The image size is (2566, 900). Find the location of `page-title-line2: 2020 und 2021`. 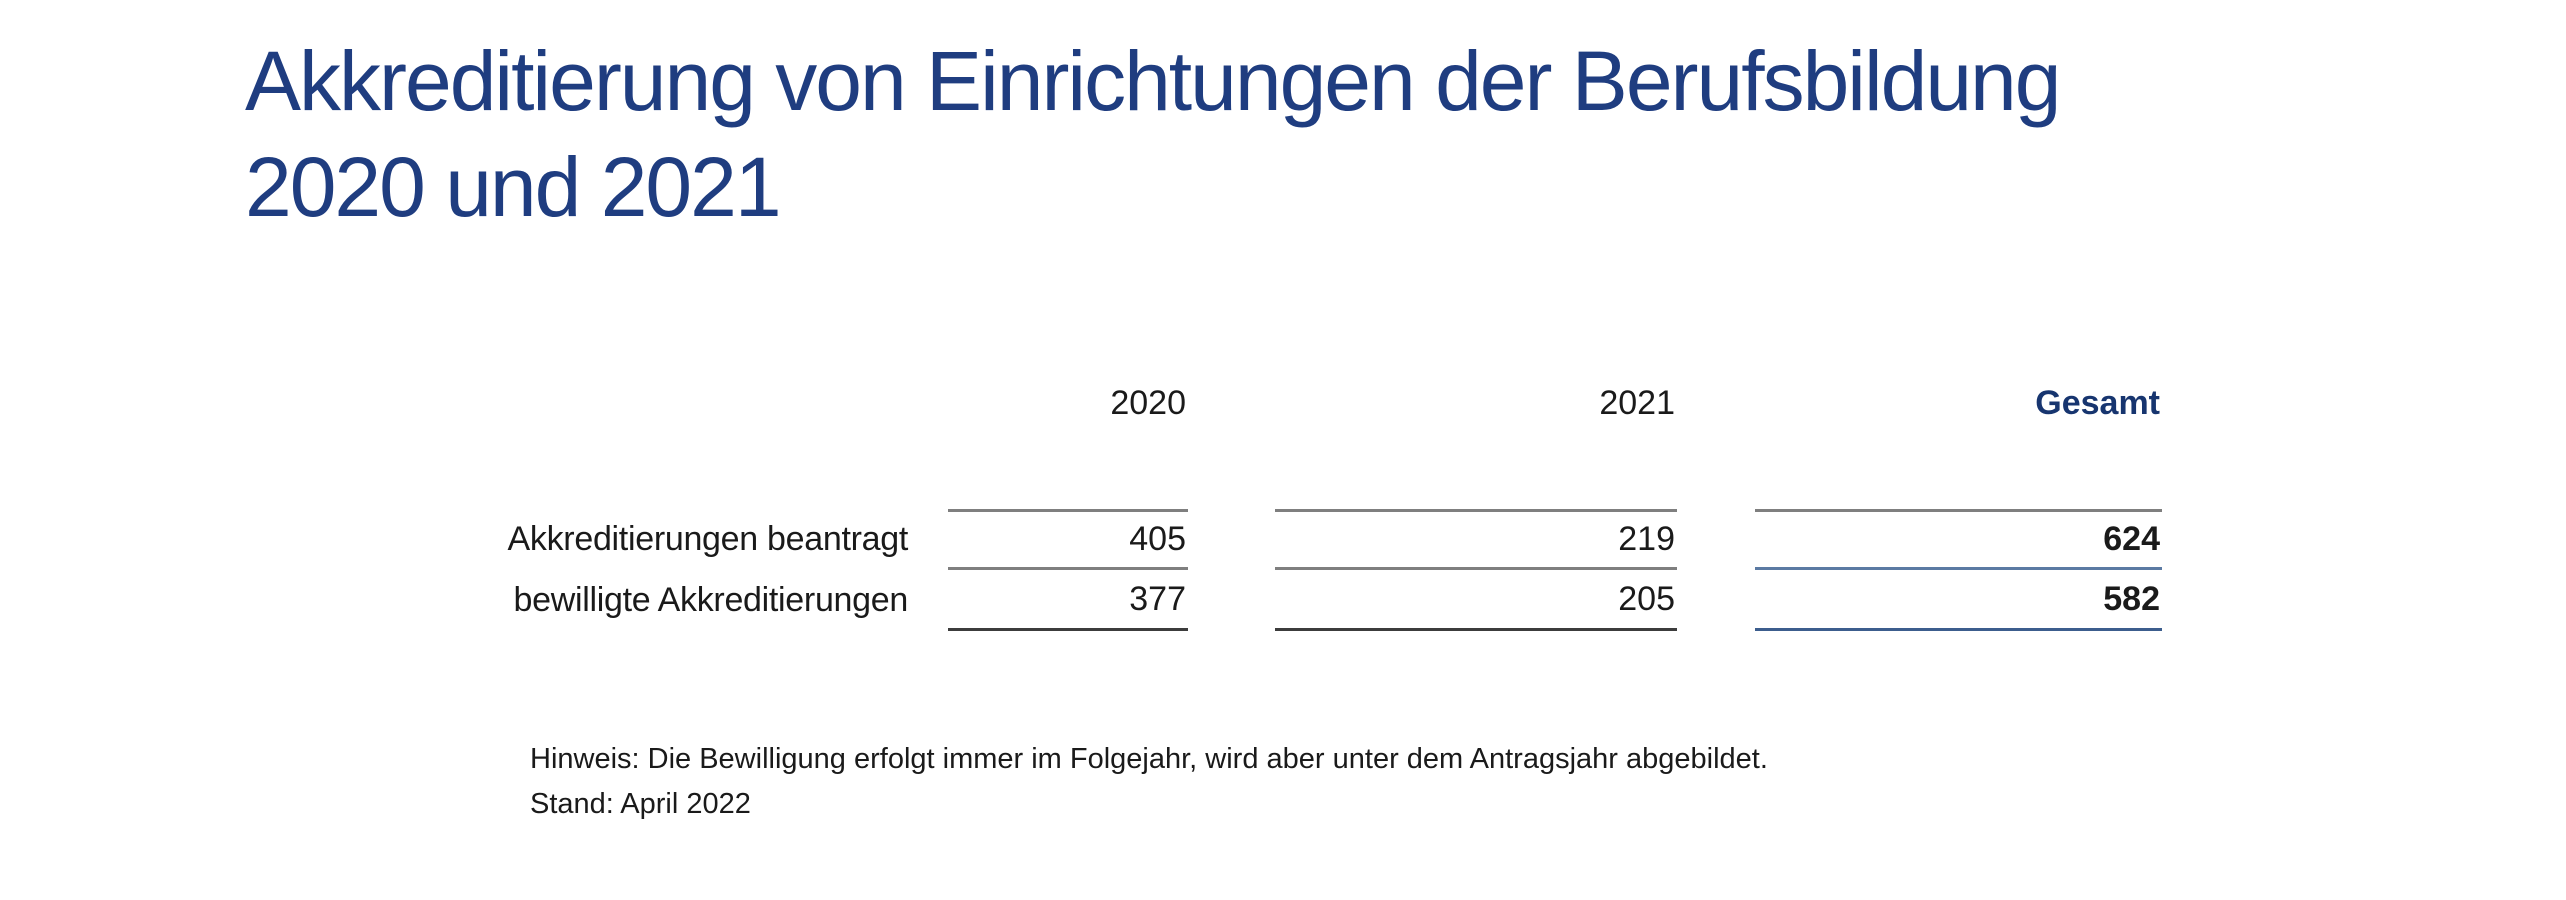

page-title-line2: 2020 und 2021 is located at coordinates (513, 187).